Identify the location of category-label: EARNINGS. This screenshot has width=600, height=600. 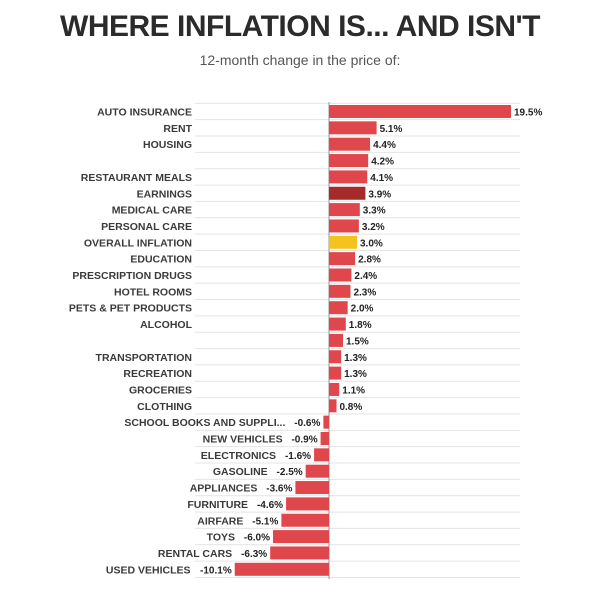
(164, 194).